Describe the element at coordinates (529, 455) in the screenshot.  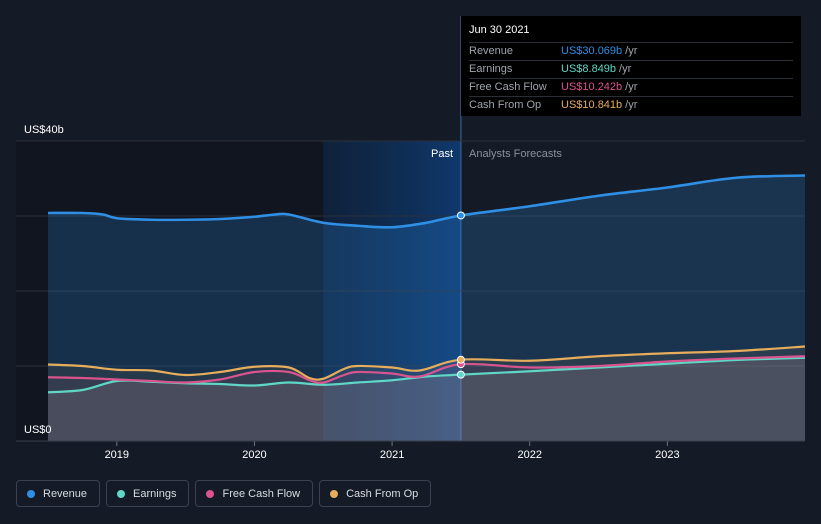
I see `x-tick-label: 2022` at that location.